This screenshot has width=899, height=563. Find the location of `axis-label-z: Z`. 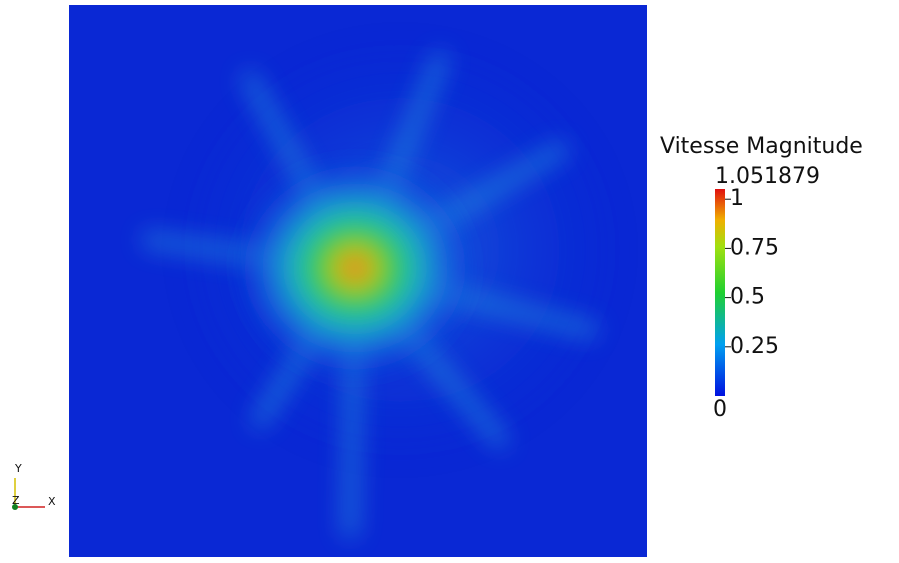

axis-label-z: Z is located at coordinates (16, 500).